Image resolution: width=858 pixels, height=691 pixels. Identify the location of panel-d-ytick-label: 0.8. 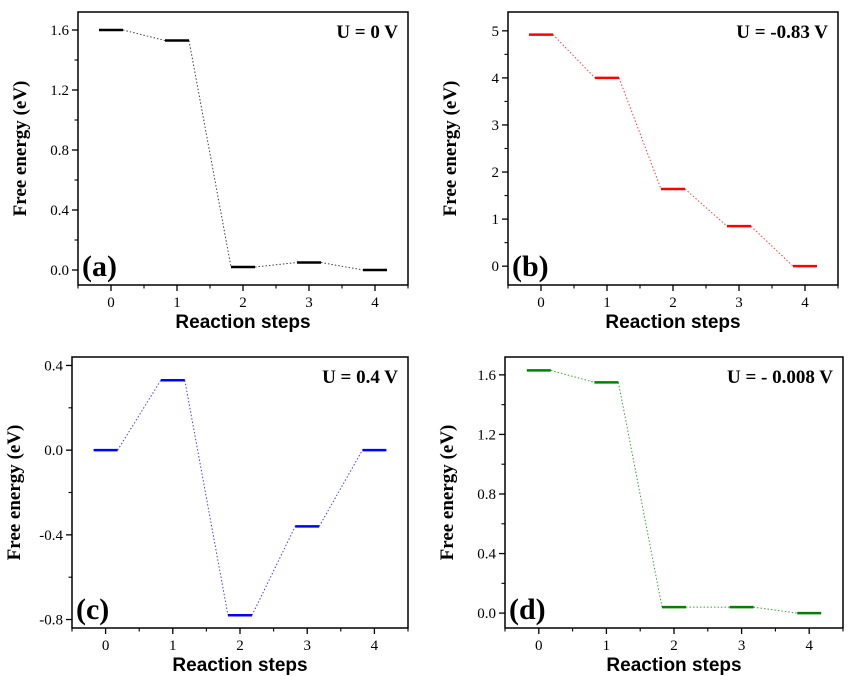
(486, 495).